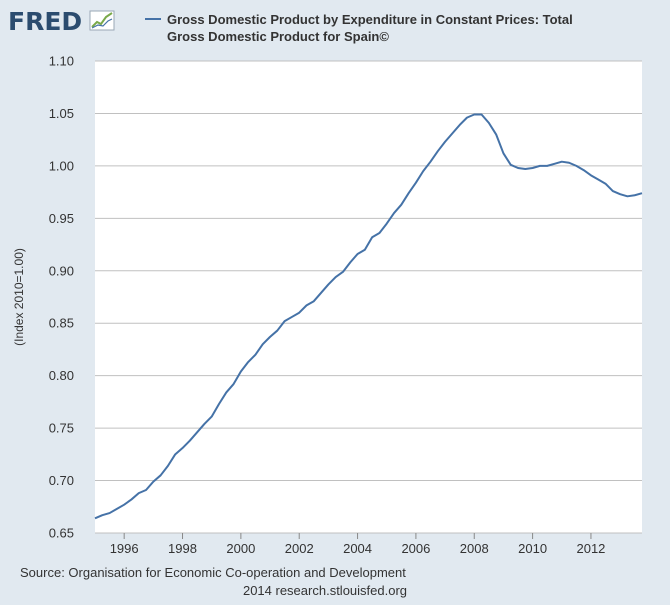 The image size is (670, 605). What do you see at coordinates (61, 323) in the screenshot?
I see `y-tick-label: 0.85` at bounding box center [61, 323].